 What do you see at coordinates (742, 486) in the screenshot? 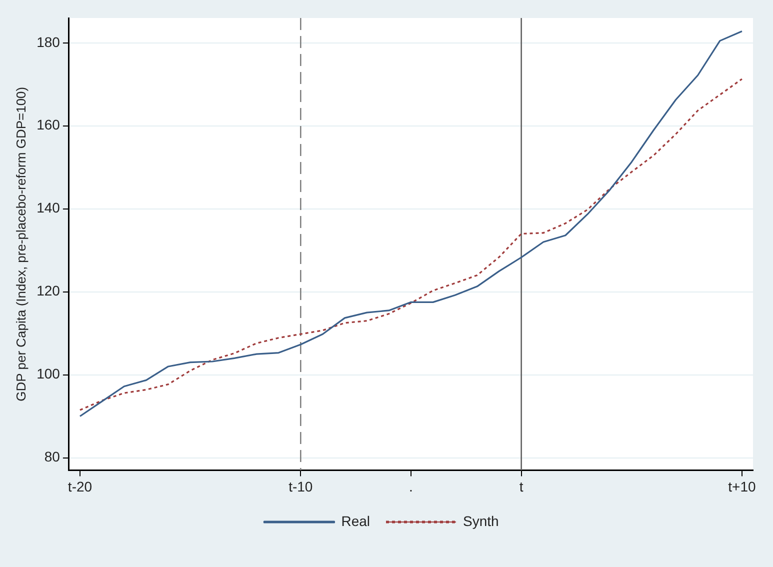
I see `x-tick-label: t+10` at bounding box center [742, 486].